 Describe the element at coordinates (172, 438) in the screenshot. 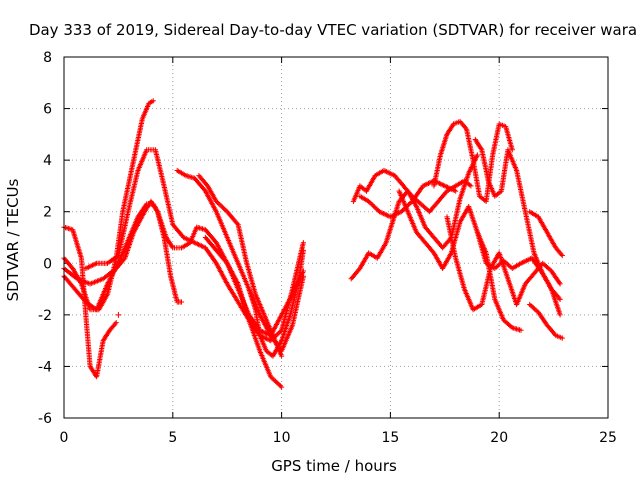

I see `x-tick-label: 5` at that location.